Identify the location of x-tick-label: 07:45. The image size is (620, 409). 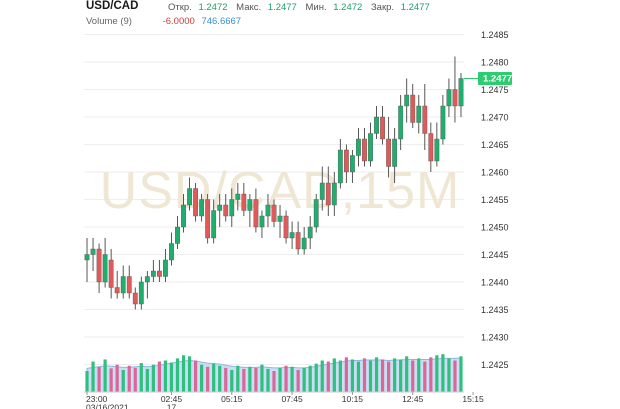
(292, 399).